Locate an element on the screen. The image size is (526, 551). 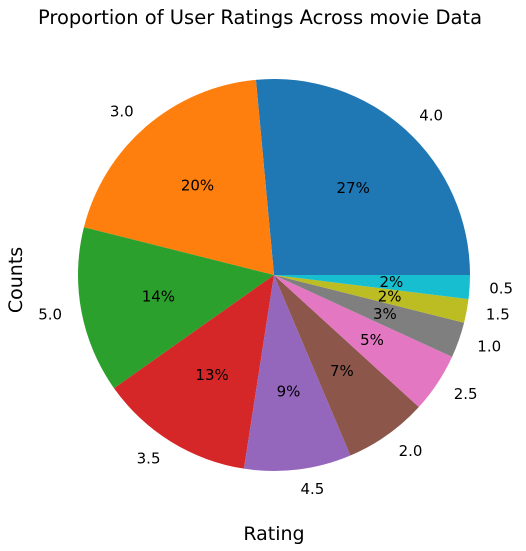
pie-slice-2.0 is located at coordinates (346, 365).